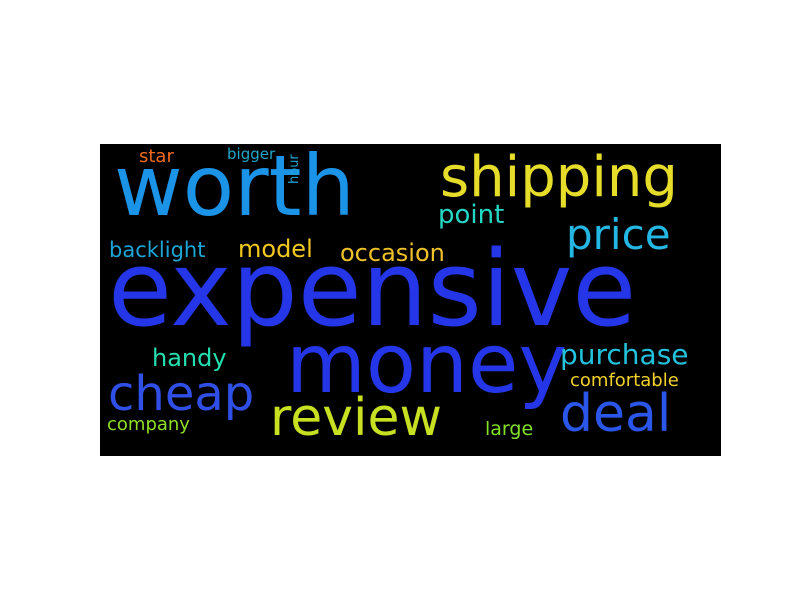 The image size is (800, 600). I want to click on word-deal: deal, so click(616, 414).